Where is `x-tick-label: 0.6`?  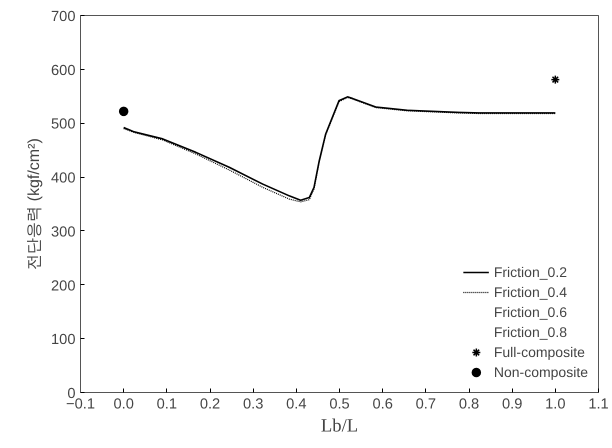
x-tick-label: 0.6 is located at coordinates (382, 404).